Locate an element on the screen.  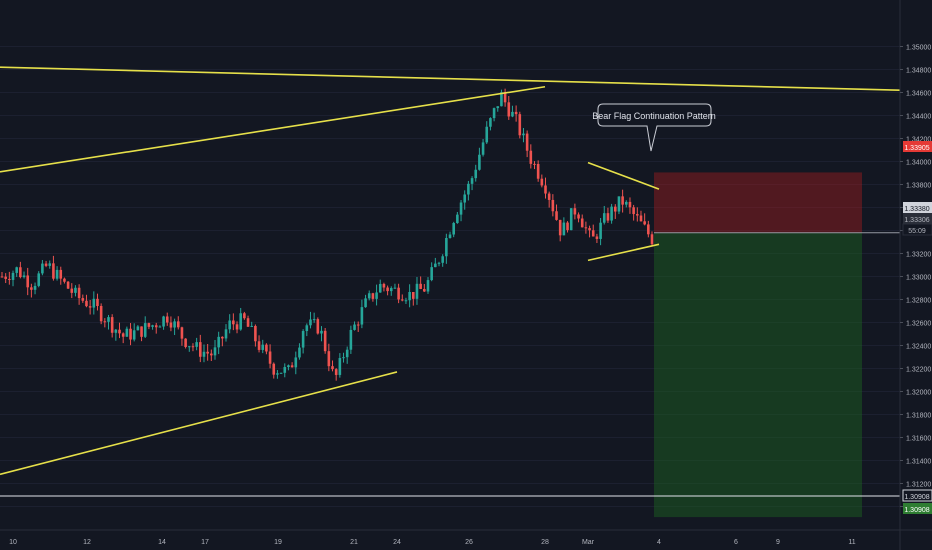
y-tick-label: 1.32600 is located at coordinates (918, 324).